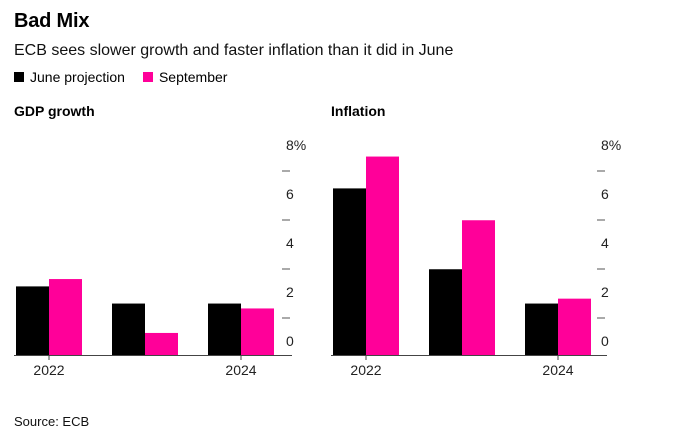 The width and height of the screenshot is (679, 437). What do you see at coordinates (129, 77) in the screenshot?
I see `legend: June projection September` at bounding box center [129, 77].